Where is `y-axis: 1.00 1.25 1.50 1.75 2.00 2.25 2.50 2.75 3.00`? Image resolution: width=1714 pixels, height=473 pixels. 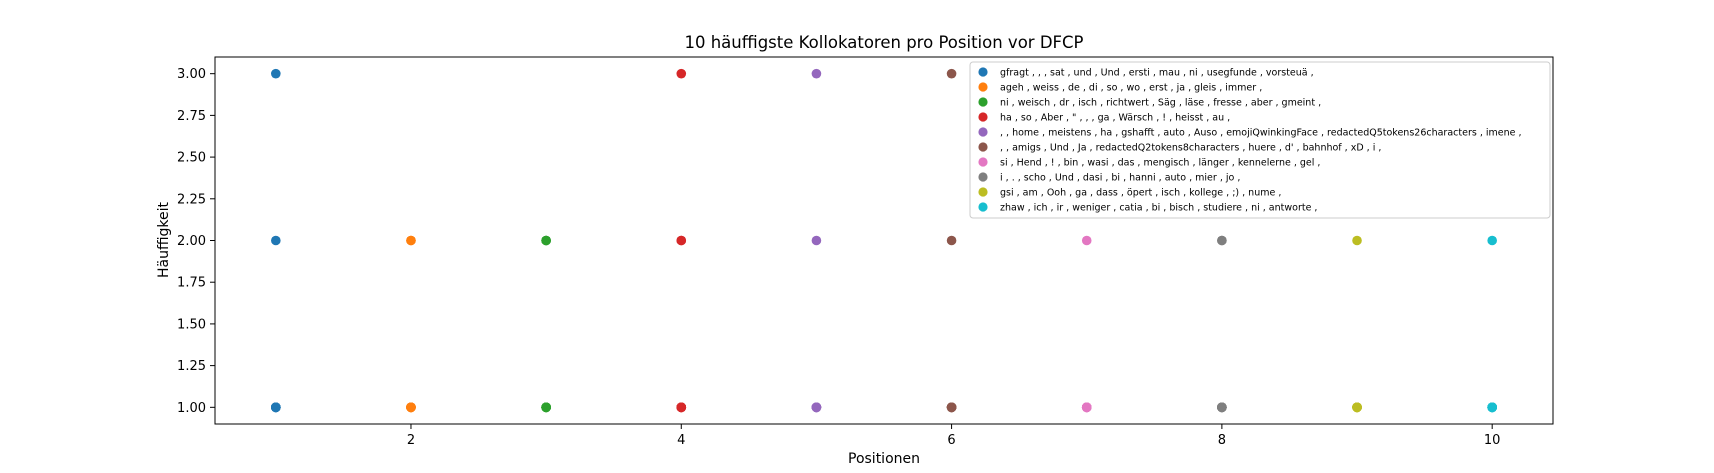
y-axis: 1.00 1.25 1.50 1.75 2.00 2.25 2.50 2.75 3.00 is located at coordinates (196, 241).